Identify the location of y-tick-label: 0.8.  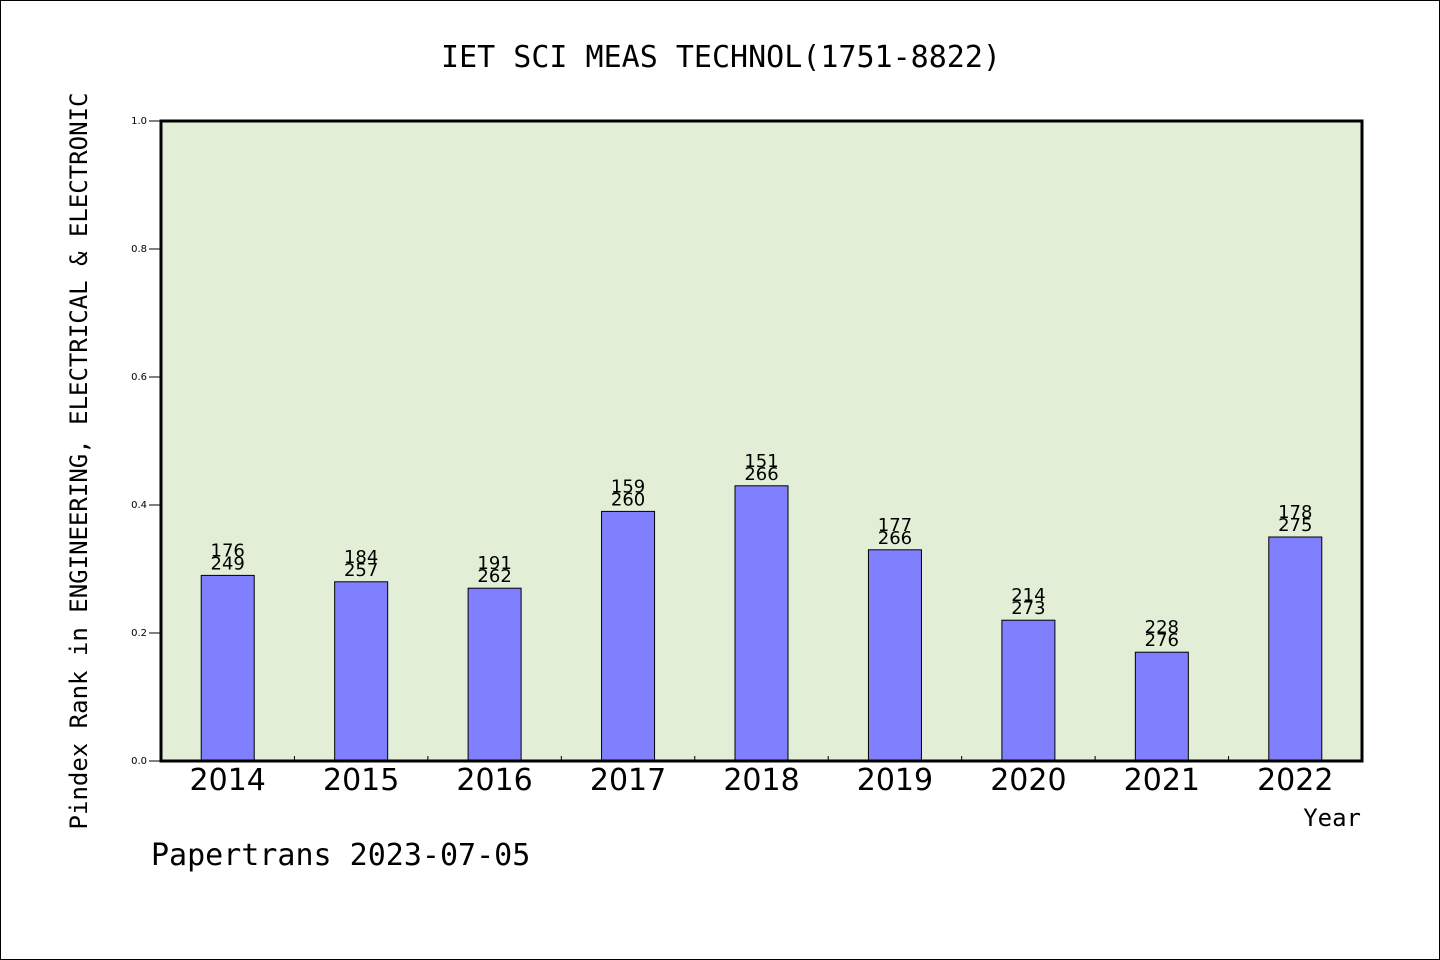
(139, 249).